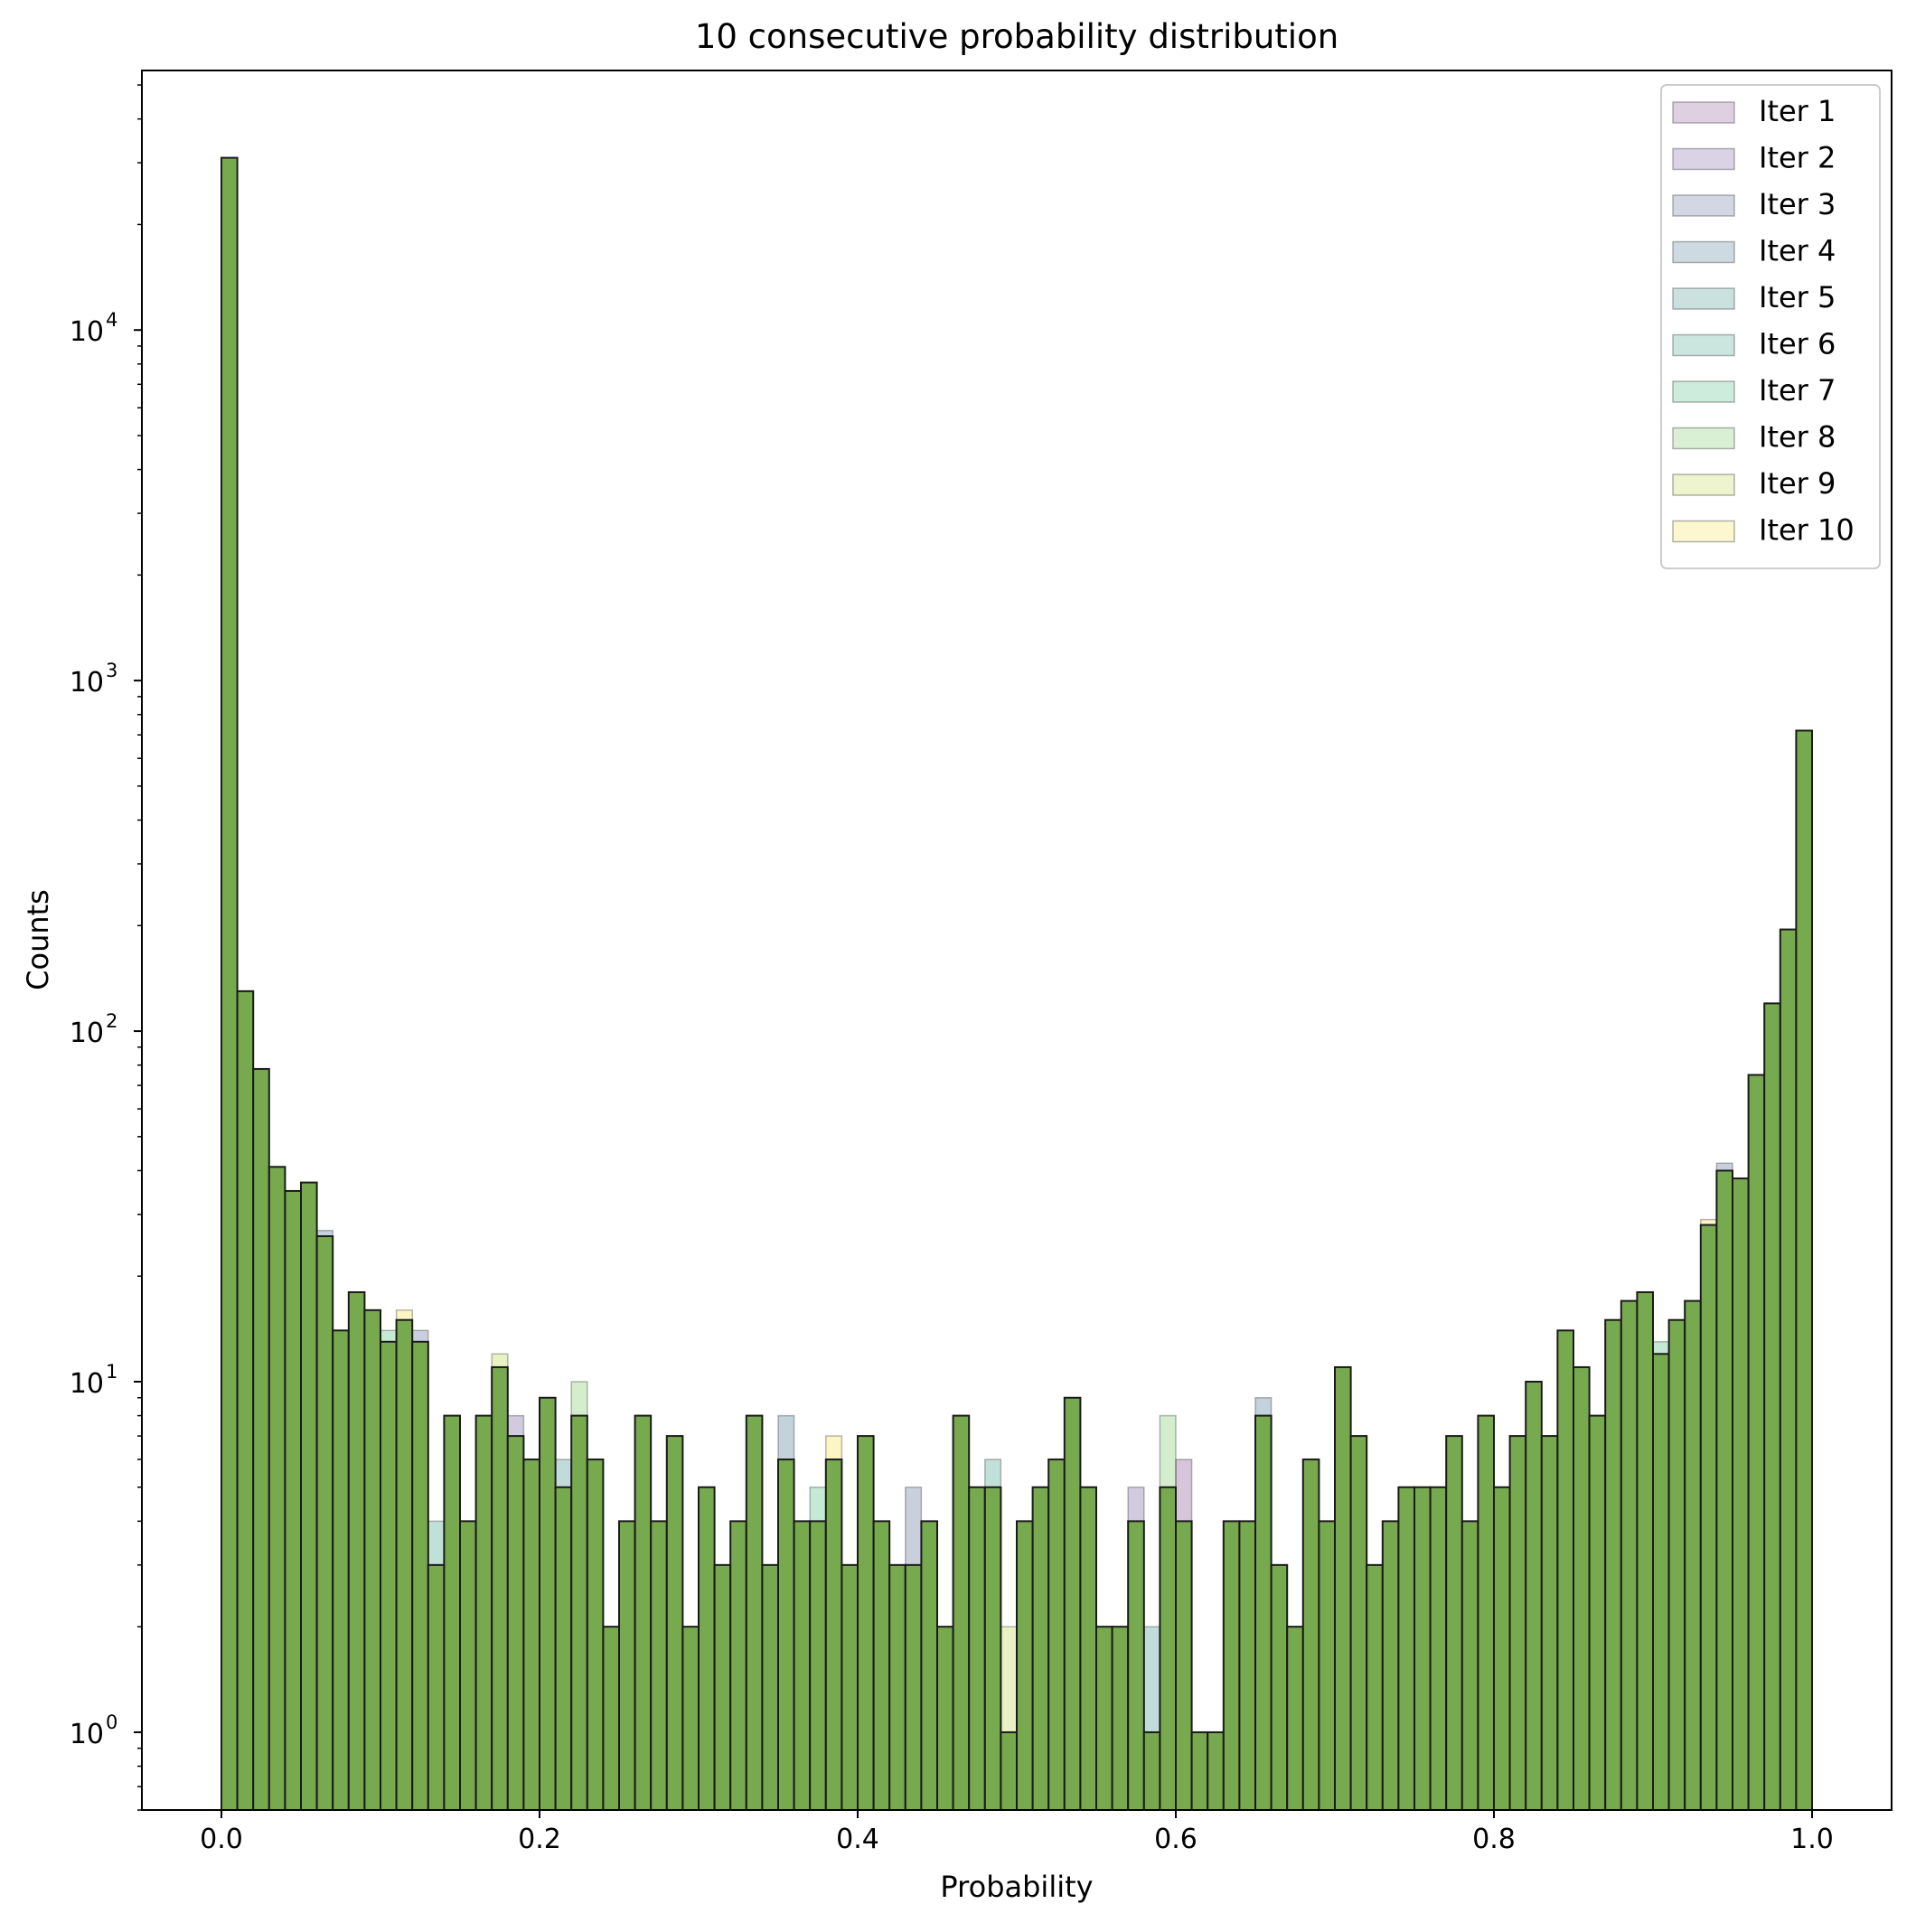 Image resolution: width=1916 pixels, height=1932 pixels. I want to click on legend-label: Iter 5, so click(1797, 297).